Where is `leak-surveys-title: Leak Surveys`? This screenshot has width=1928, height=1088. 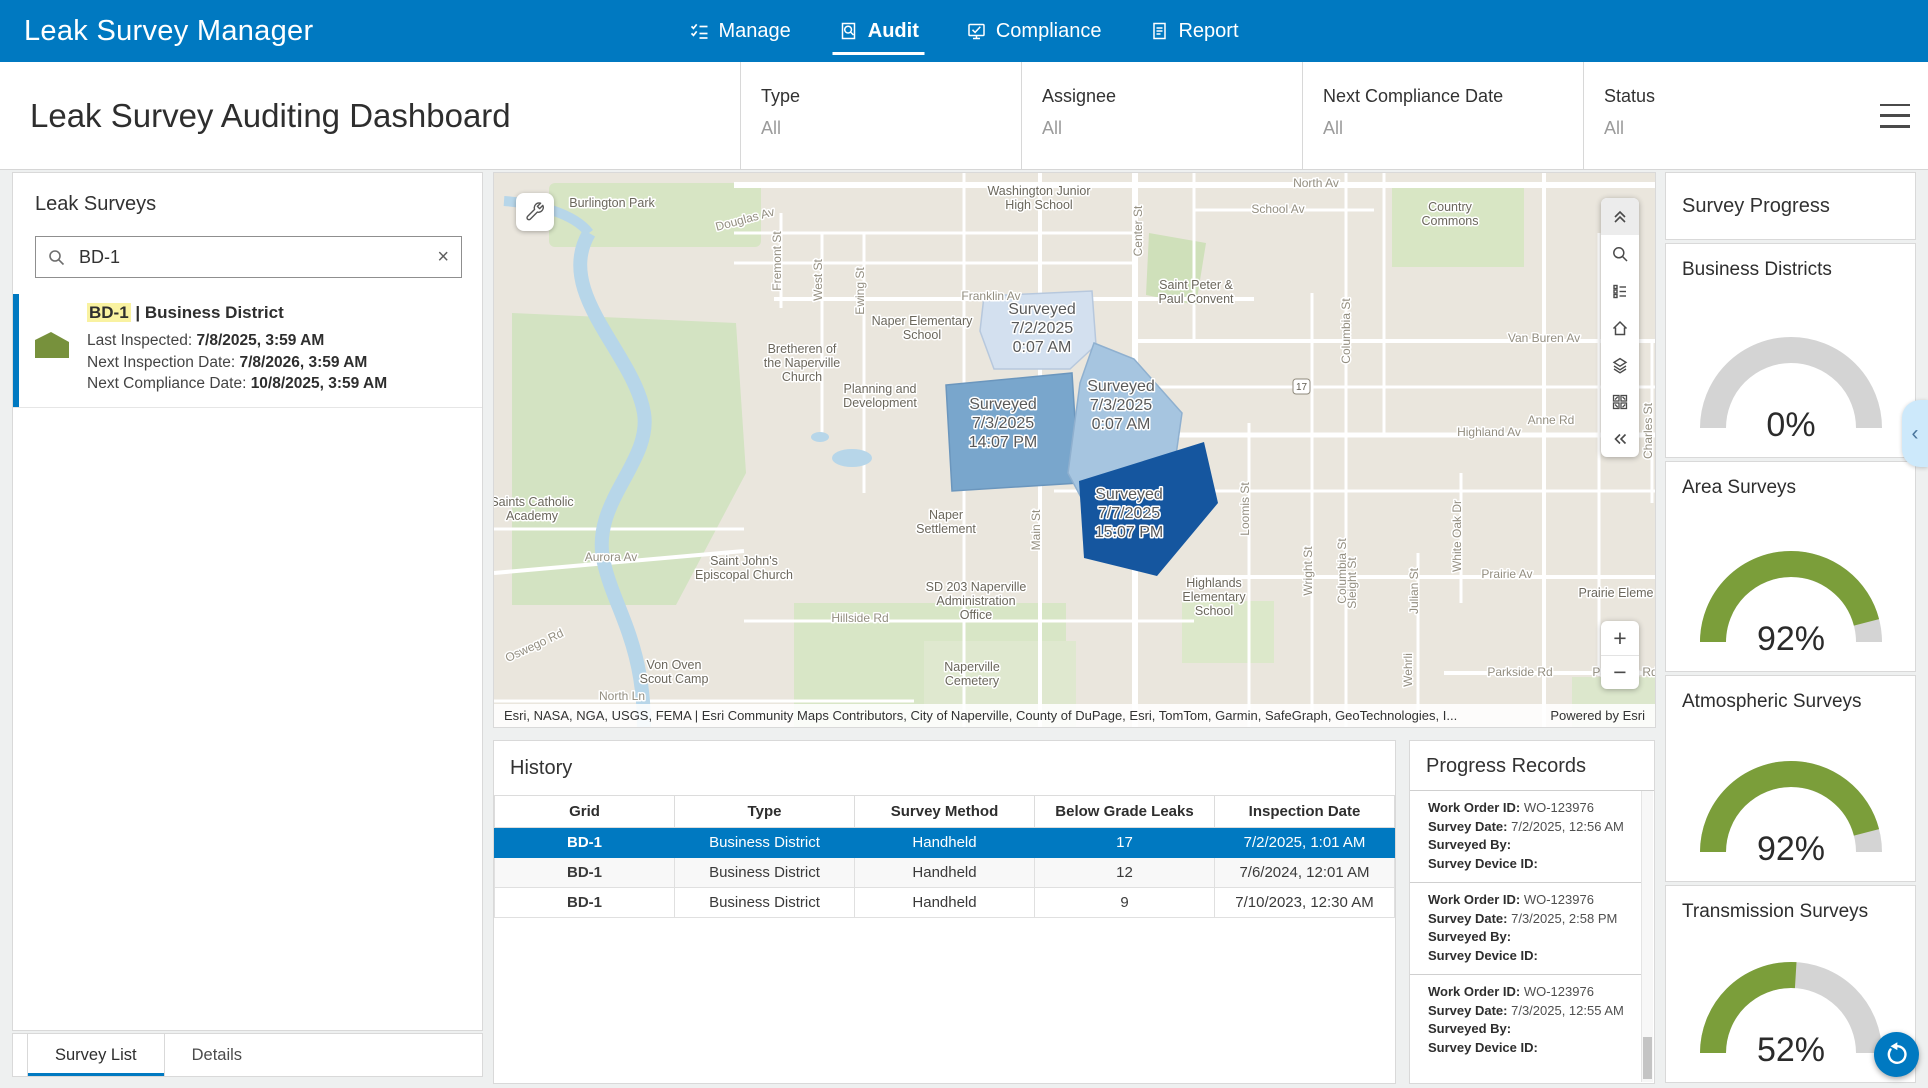
leak-surveys-title: Leak Surveys is located at coordinates (96, 204).